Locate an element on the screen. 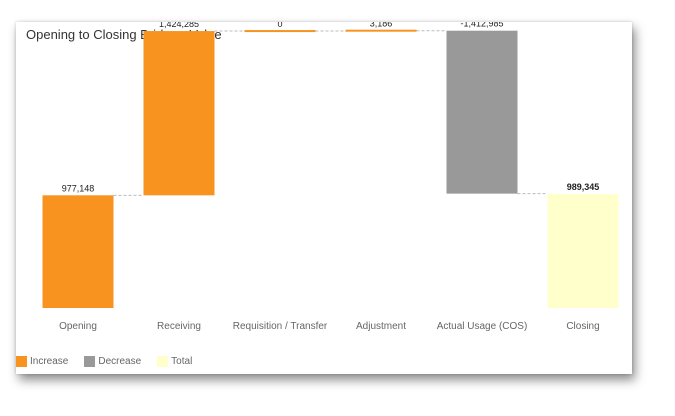 This screenshot has width=675, height=416. bar-opening is located at coordinates (78, 251).